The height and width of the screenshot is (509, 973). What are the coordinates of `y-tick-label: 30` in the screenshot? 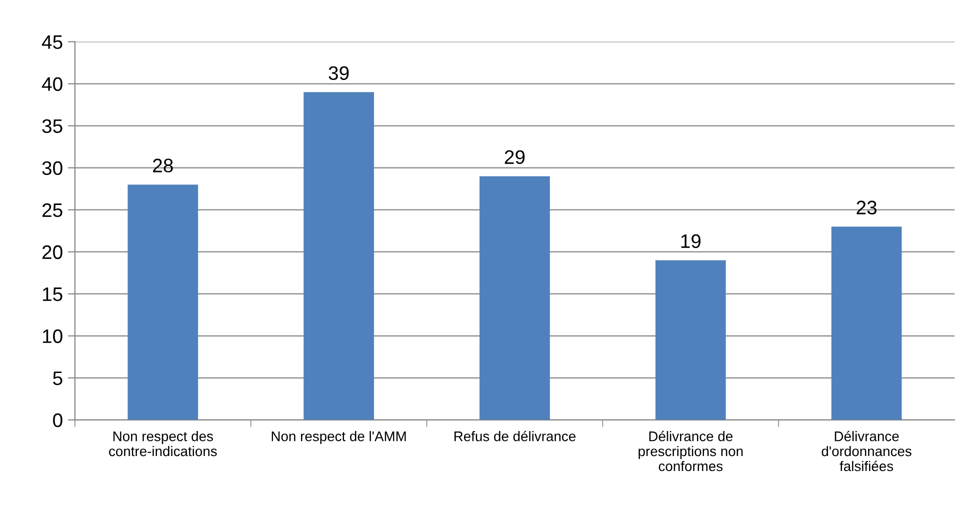 It's located at (52, 168).